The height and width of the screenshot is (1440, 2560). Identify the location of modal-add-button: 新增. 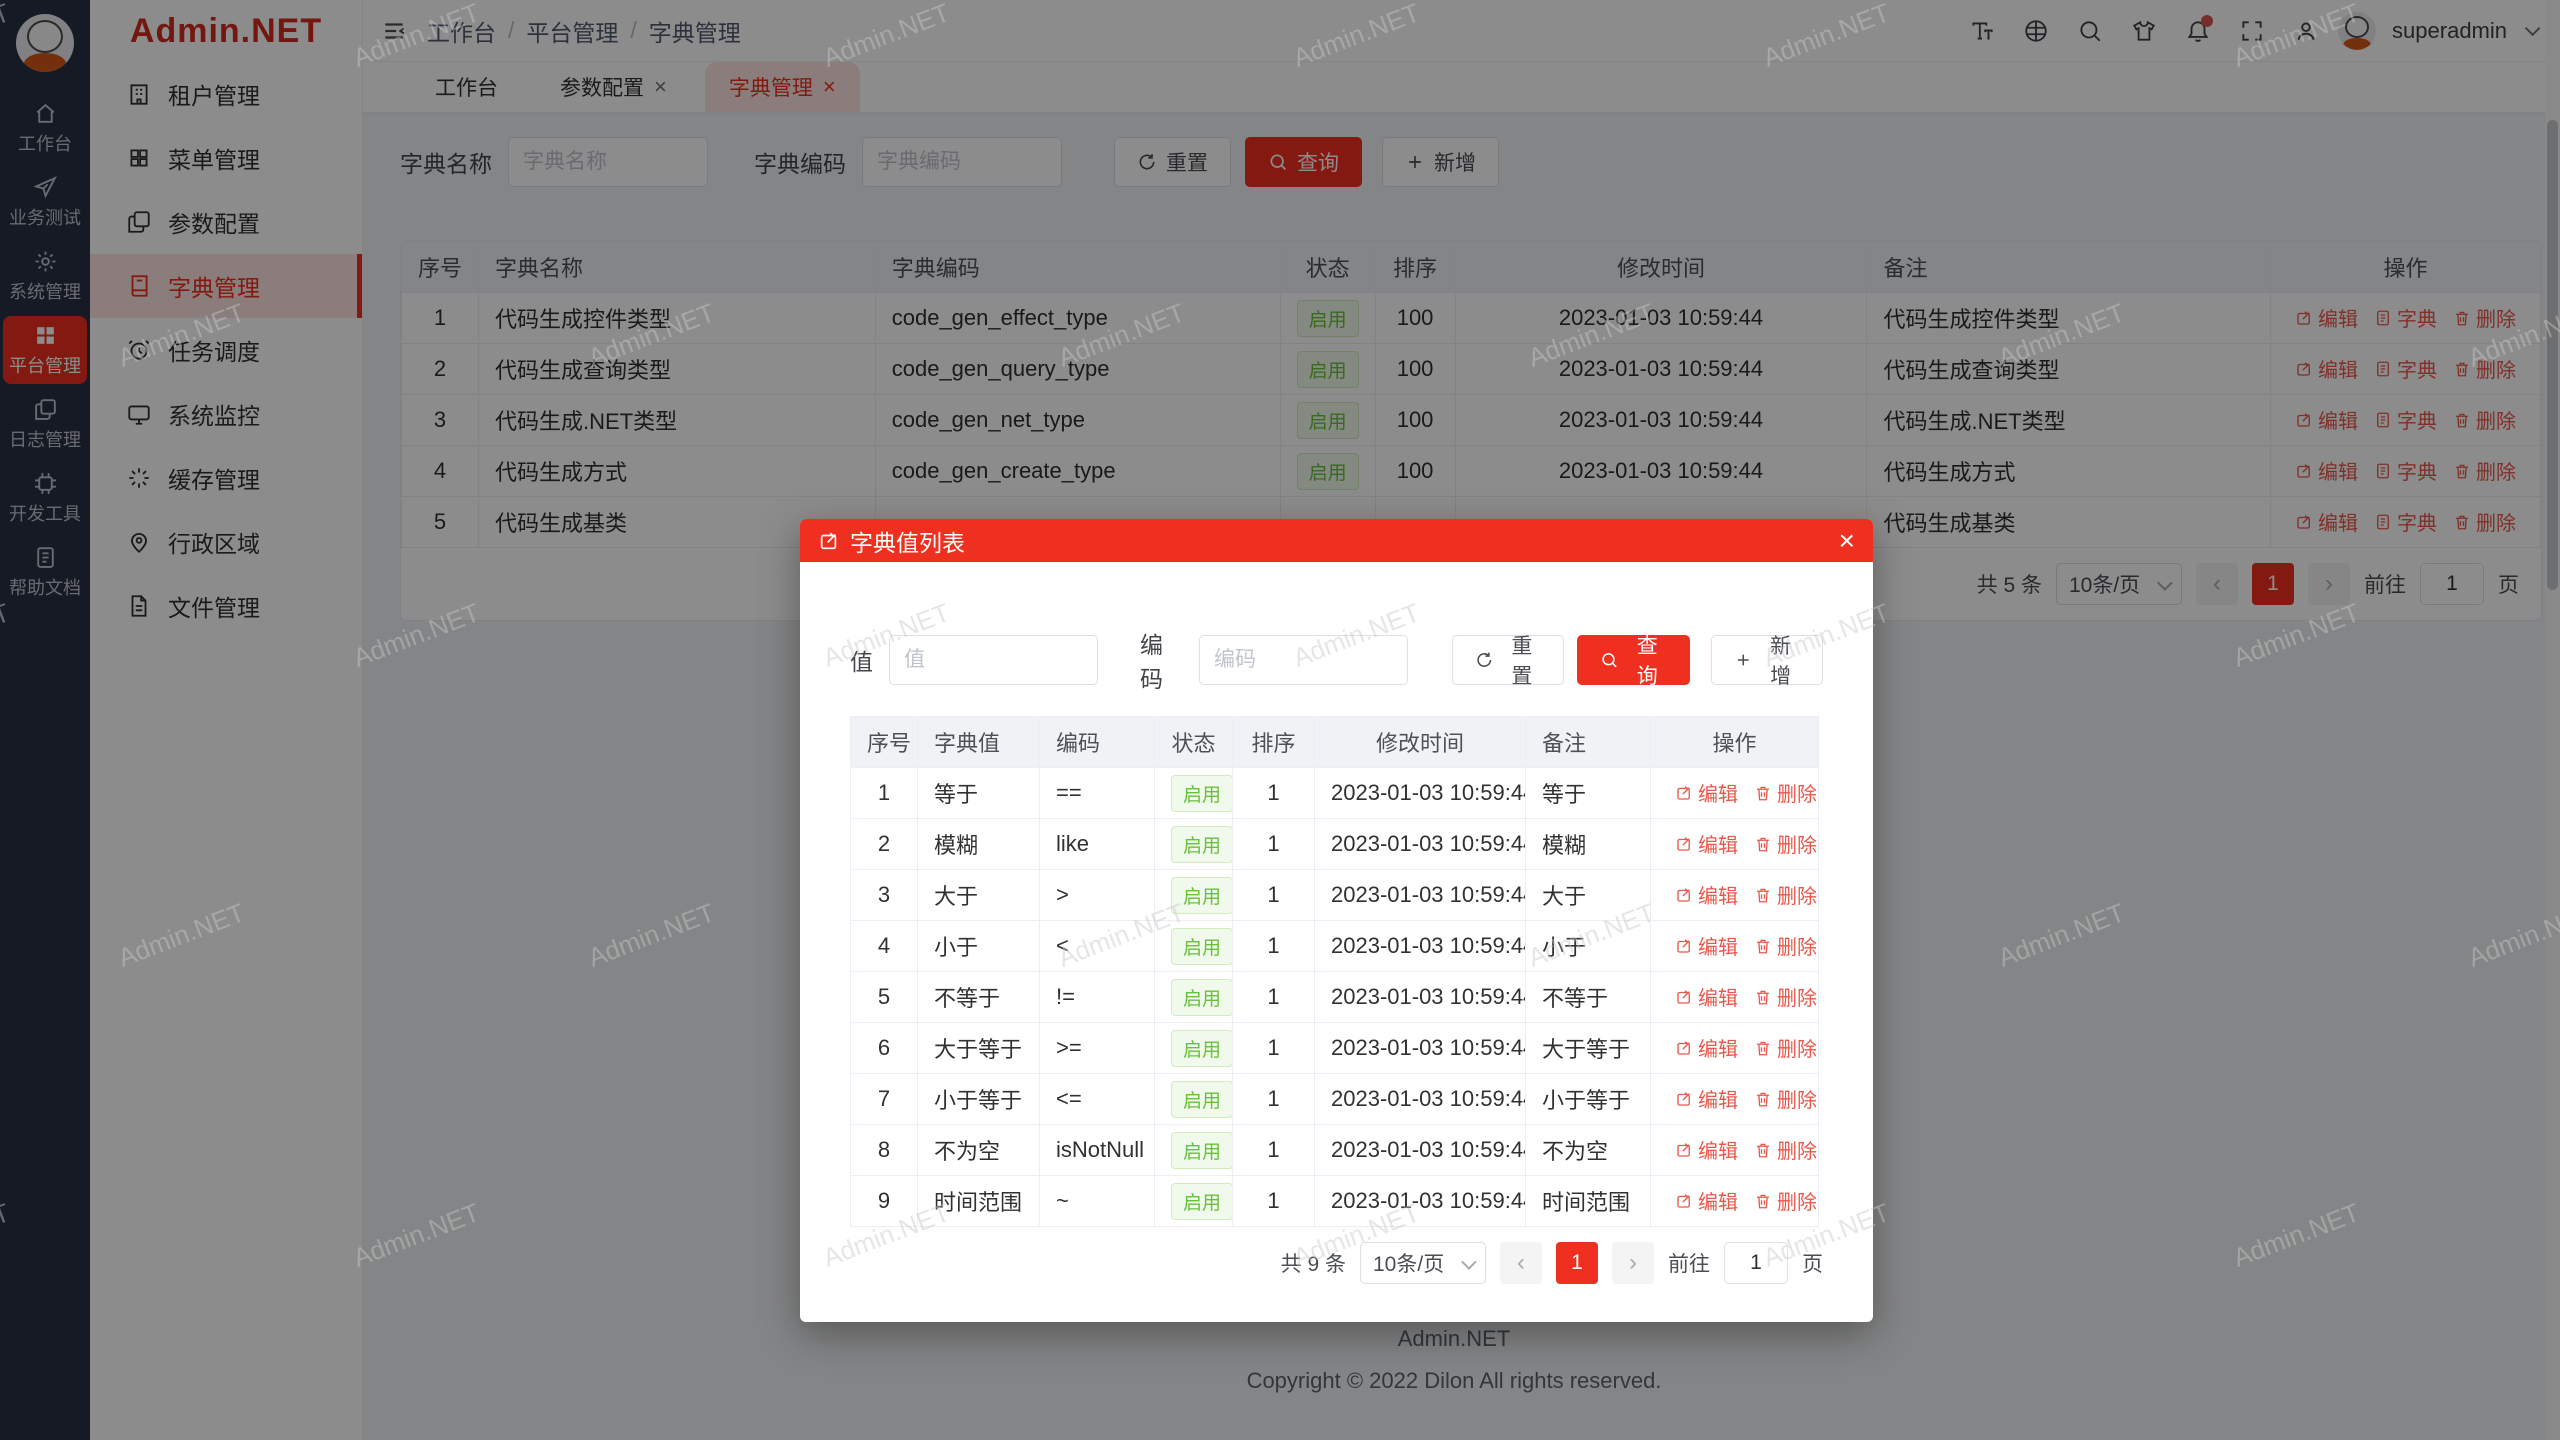
(1767, 661).